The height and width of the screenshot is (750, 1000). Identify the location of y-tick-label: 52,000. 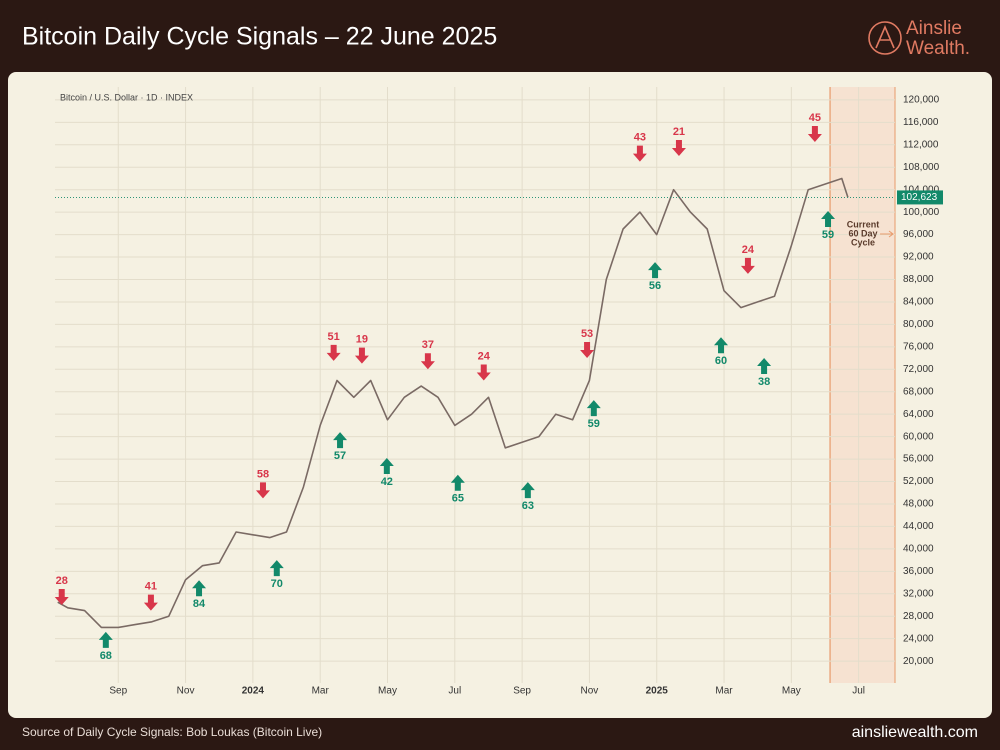
(918, 481).